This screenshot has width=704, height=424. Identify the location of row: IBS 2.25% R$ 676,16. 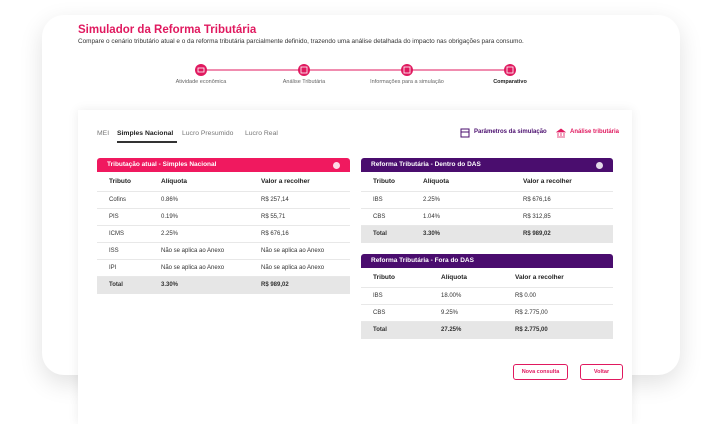
(487, 200).